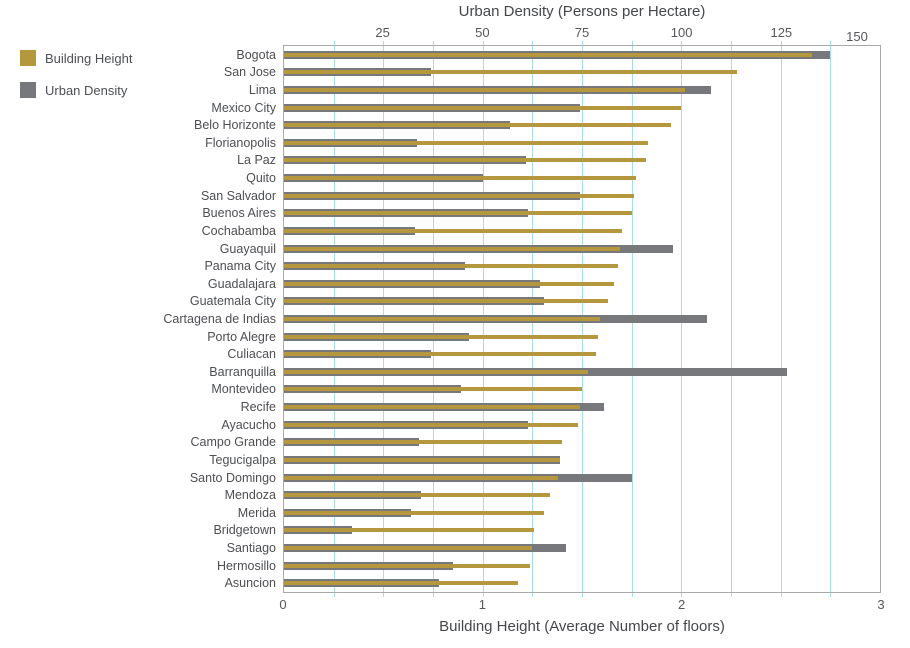 This screenshot has height=648, width=910. I want to click on city-label: Florianopolis, so click(240, 142).